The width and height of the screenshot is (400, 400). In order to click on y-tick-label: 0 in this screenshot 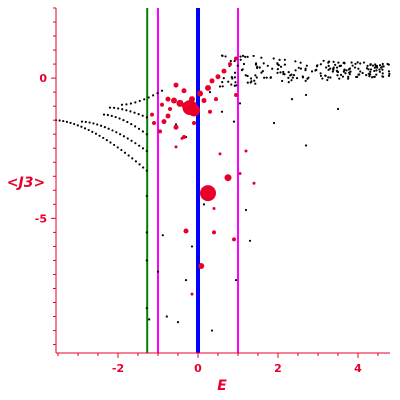, I will do `click(43, 78)`.